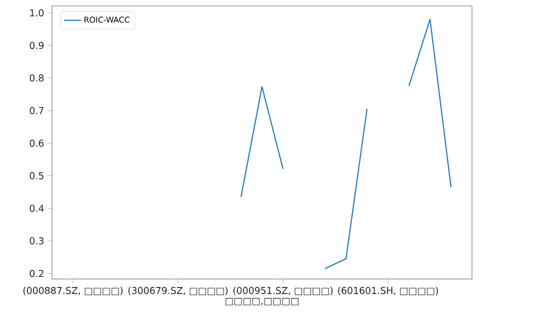 The image size is (541, 331). I want to click on y-tick-label: 0.4, so click(37, 208).